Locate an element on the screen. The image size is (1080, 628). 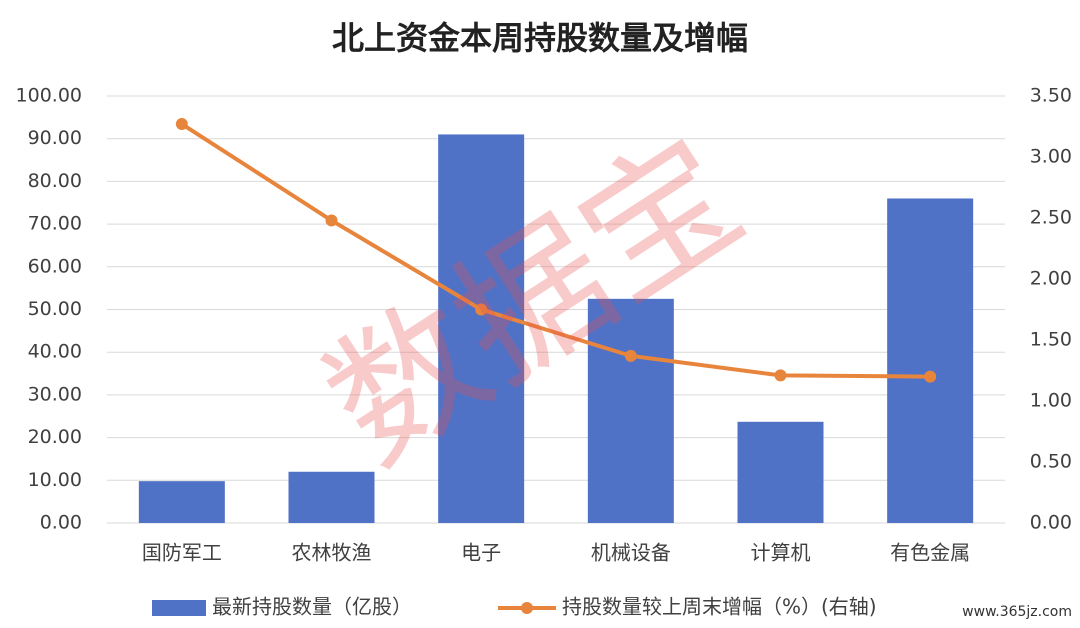
x-tick-label: 电子 is located at coordinates (481, 553).